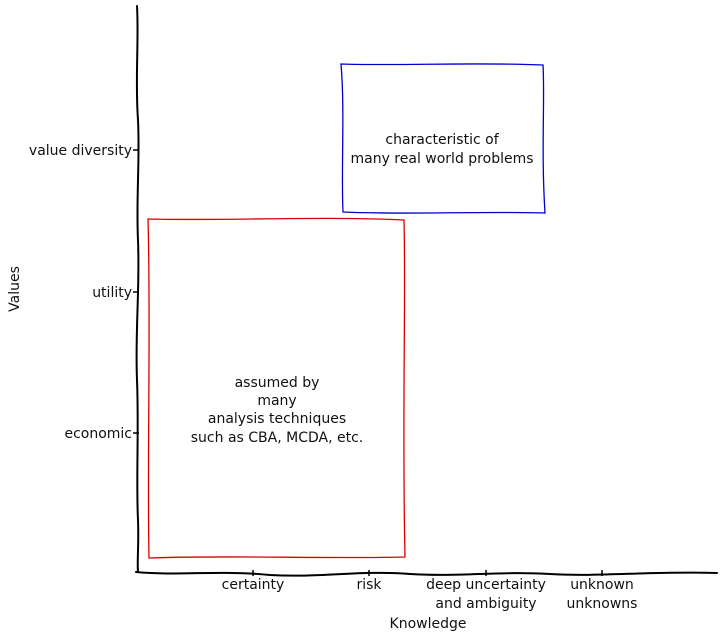  Describe the element at coordinates (485, 604) in the screenshot. I see `x-tick-label-deep-uncertainty-line2: and ambiguity` at that location.